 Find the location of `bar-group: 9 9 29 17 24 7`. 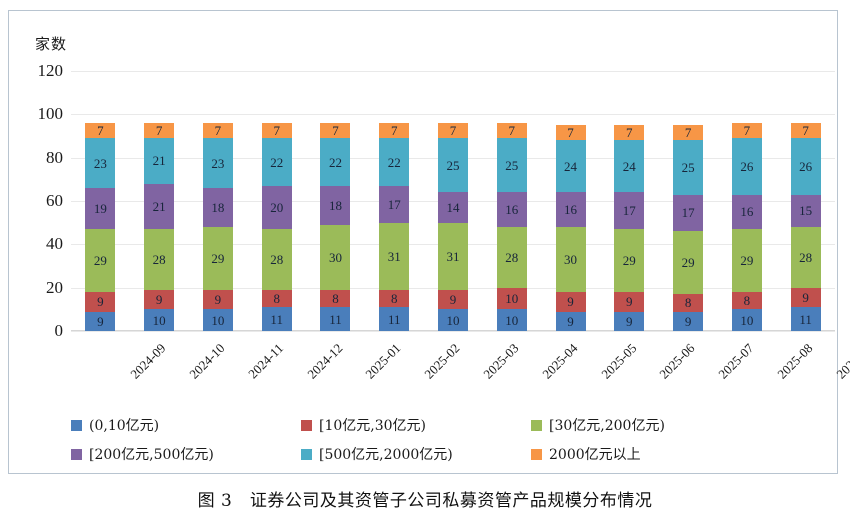

bar-group: 9 9 29 17 24 7 is located at coordinates (629, 228).